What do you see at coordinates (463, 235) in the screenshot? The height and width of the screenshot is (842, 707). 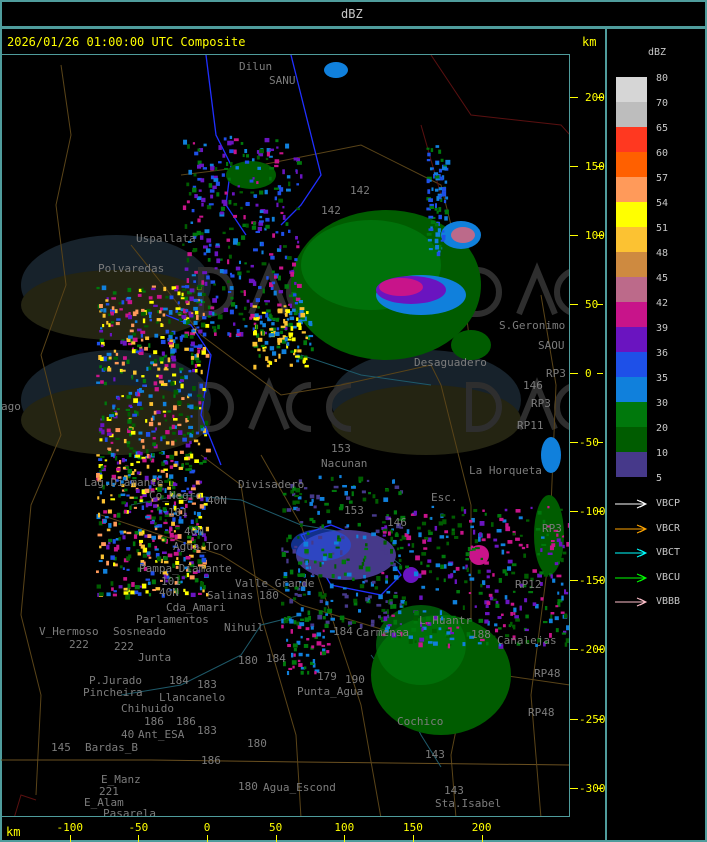 I see `echo-cell` at bounding box center [463, 235].